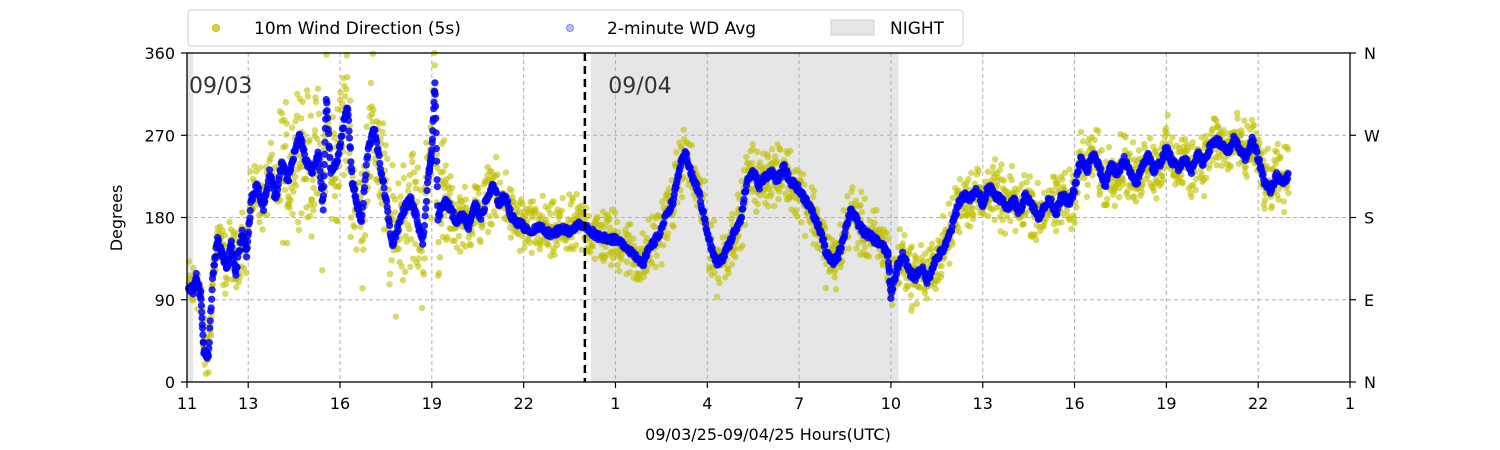  I want to click on y-tick-label: 90, so click(165, 300).